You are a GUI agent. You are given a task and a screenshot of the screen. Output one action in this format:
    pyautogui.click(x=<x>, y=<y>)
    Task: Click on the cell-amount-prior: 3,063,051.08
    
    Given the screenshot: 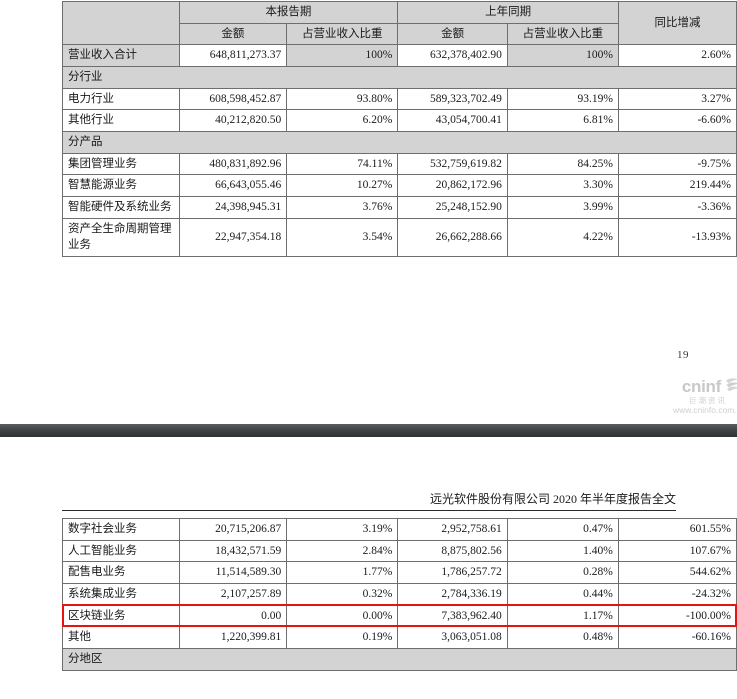 What is the action you would take?
    pyautogui.click(x=452, y=638)
    